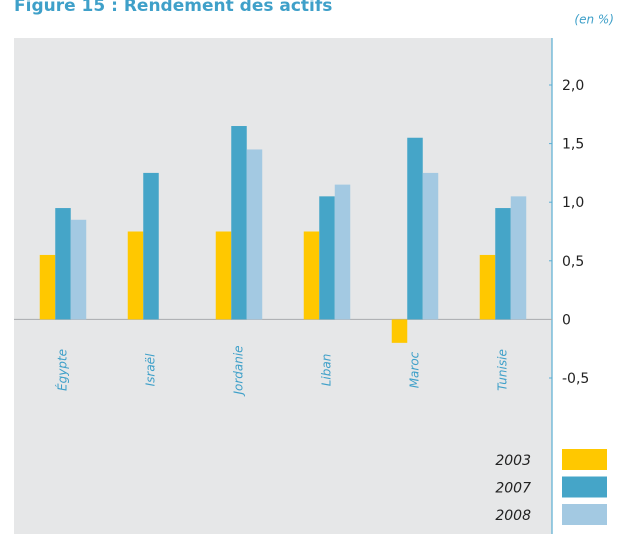 The image size is (626, 534). I want to click on x-tick-label: Maroc, so click(415, 369).